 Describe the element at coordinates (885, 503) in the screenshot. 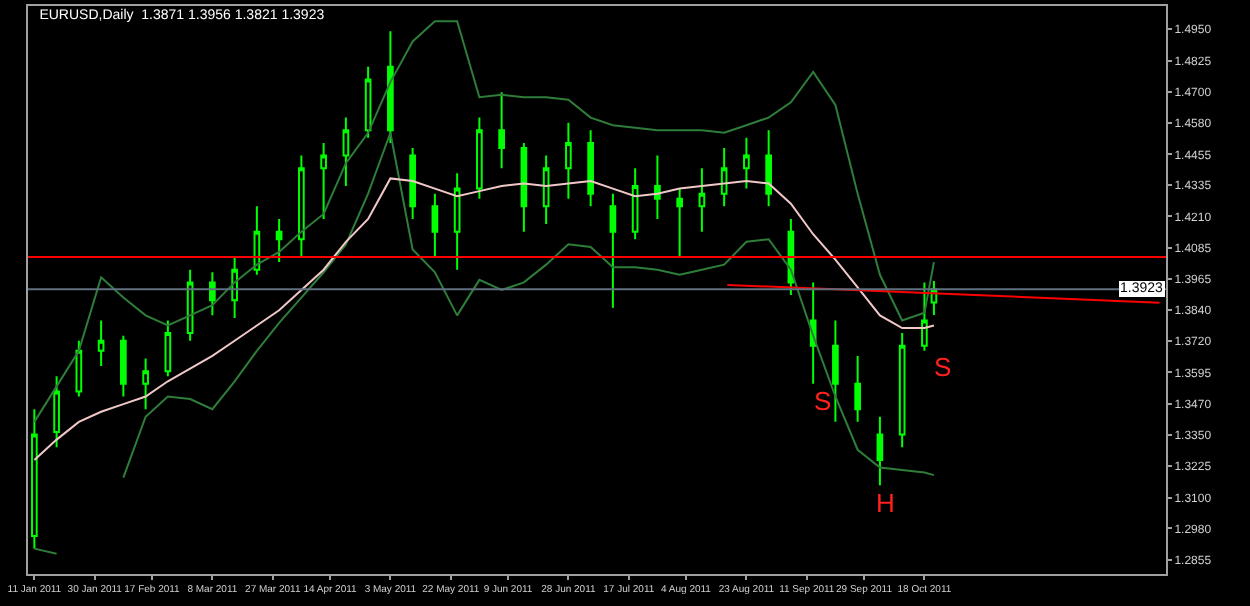

I see `annotation: H` at that location.